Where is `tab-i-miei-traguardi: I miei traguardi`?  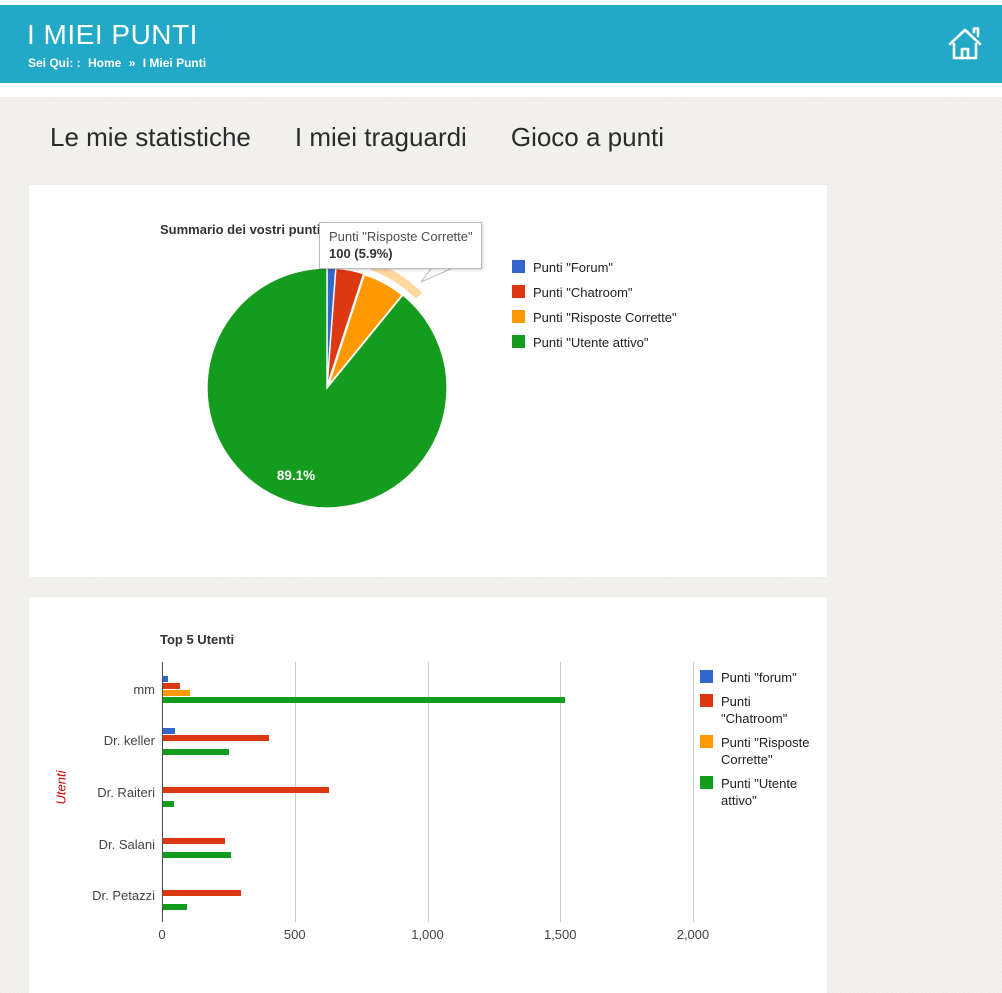
tab-i-miei-traguardi: I miei traguardi is located at coordinates (380, 137).